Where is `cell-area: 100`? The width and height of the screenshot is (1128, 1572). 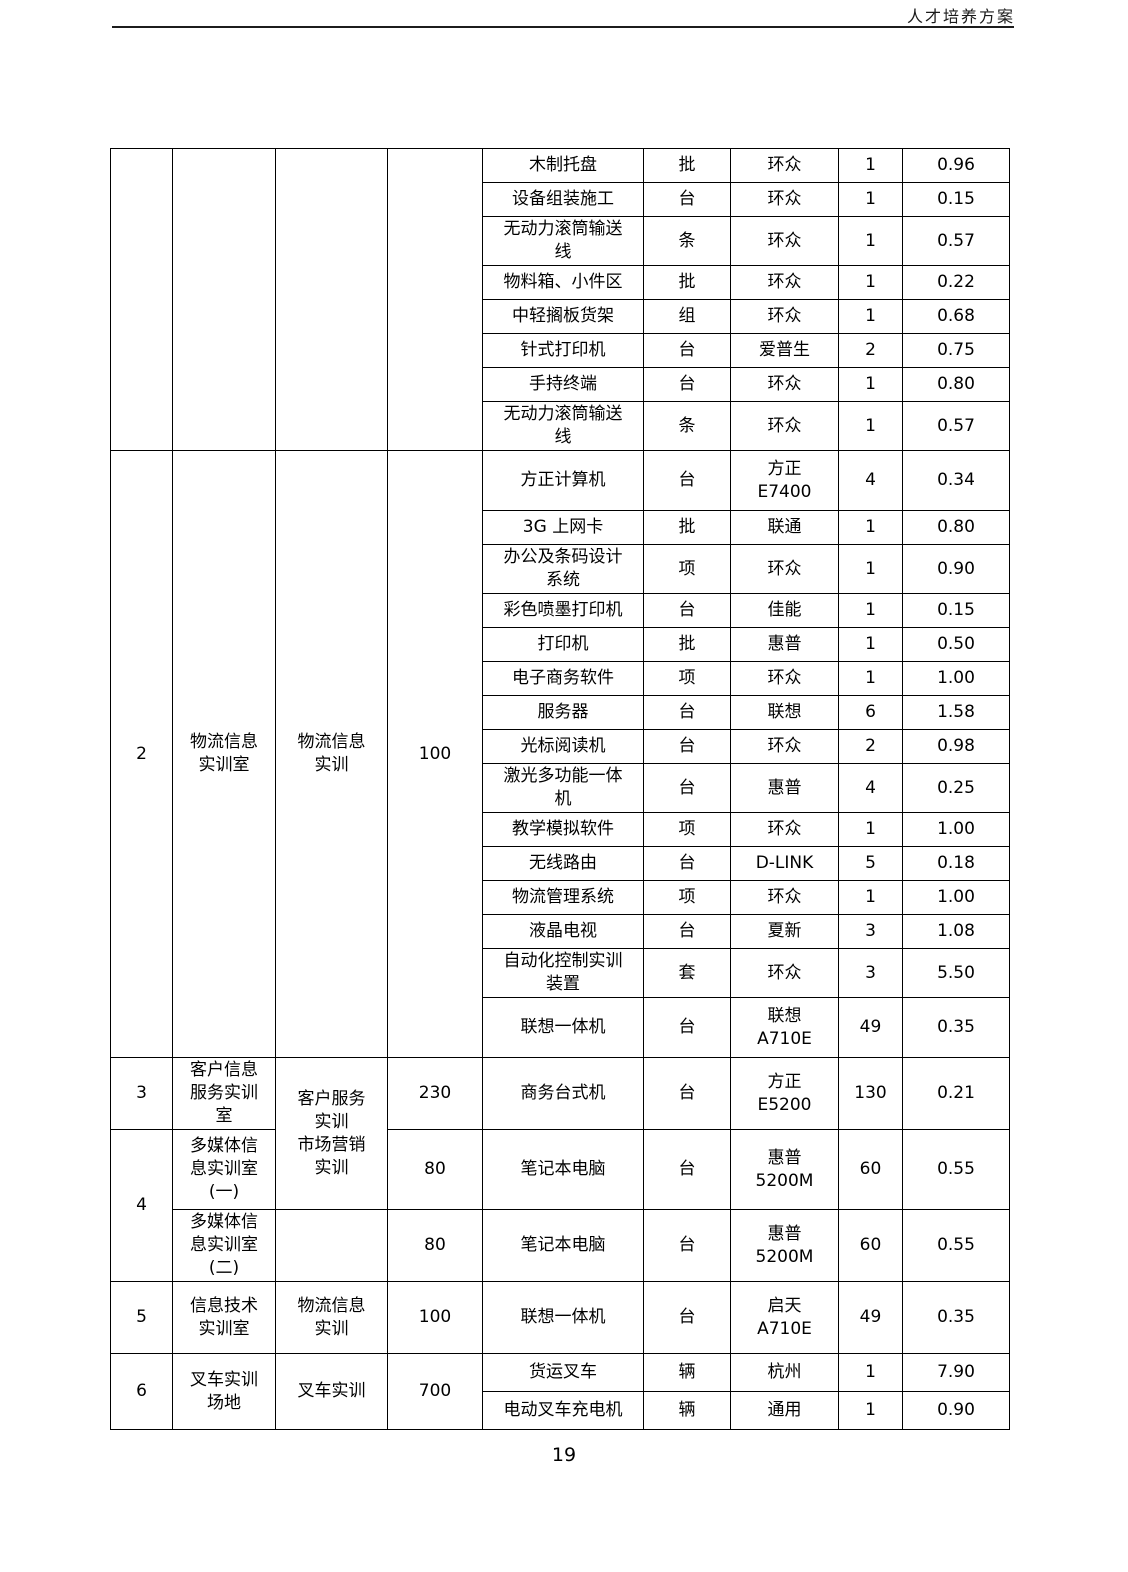 cell-area: 100 is located at coordinates (435, 1317).